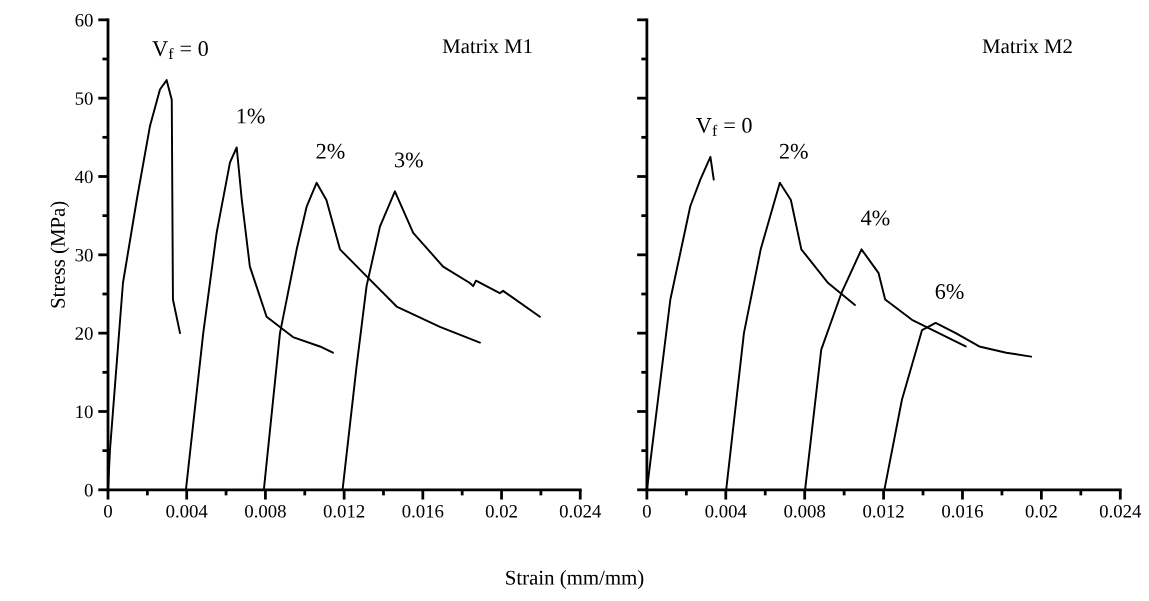  Describe the element at coordinates (875, 218) in the screenshot. I see `series-label: 4%` at that location.